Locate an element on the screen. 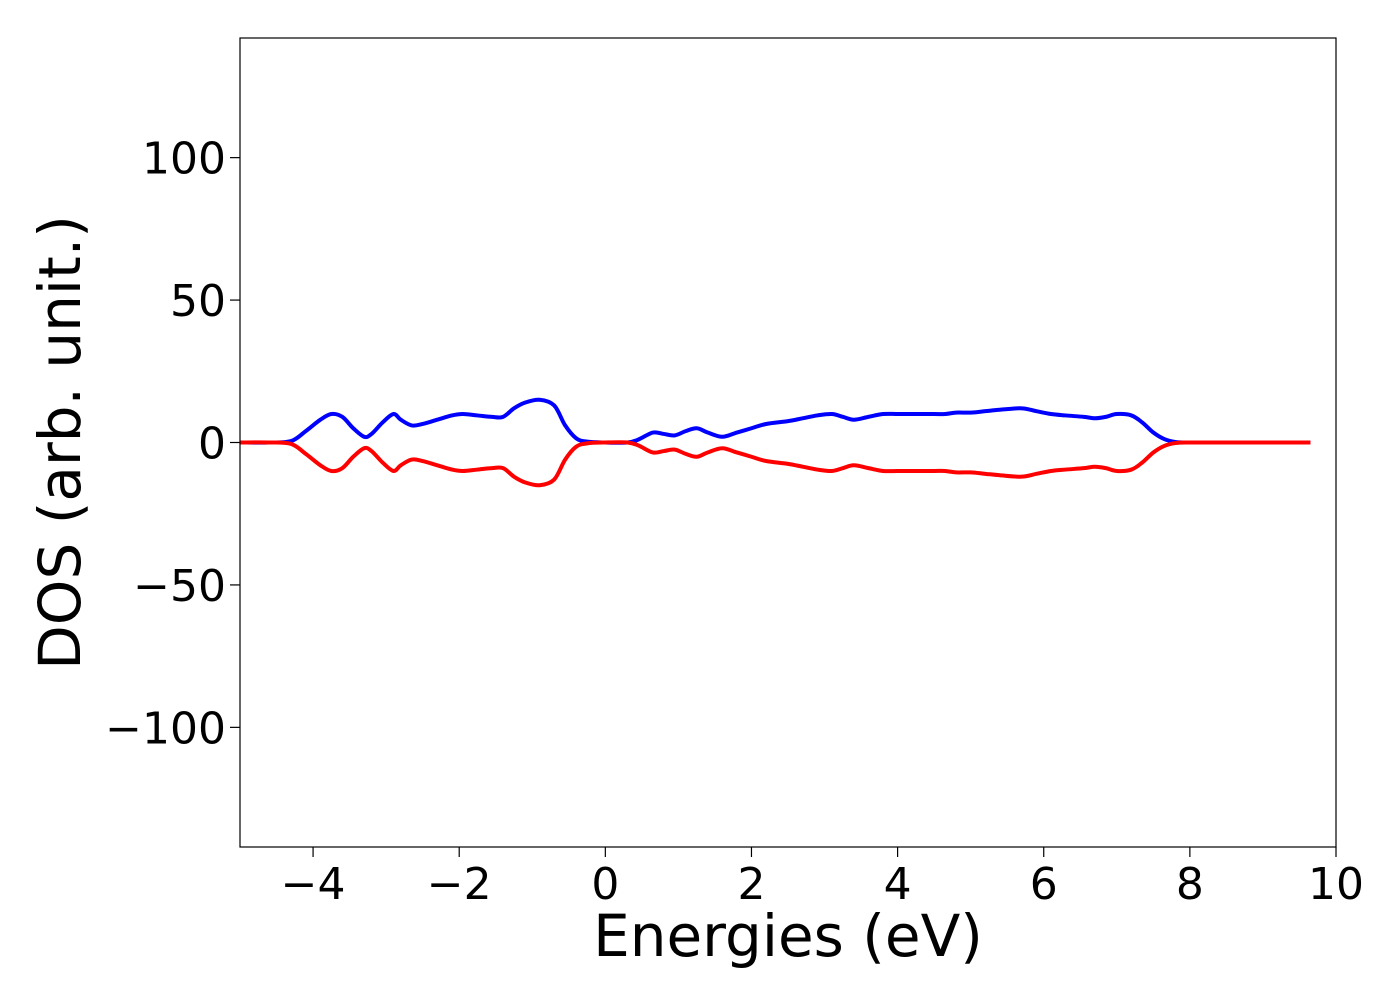 The image size is (1400, 1000). y-tick-label: 100 is located at coordinates (184, 159).